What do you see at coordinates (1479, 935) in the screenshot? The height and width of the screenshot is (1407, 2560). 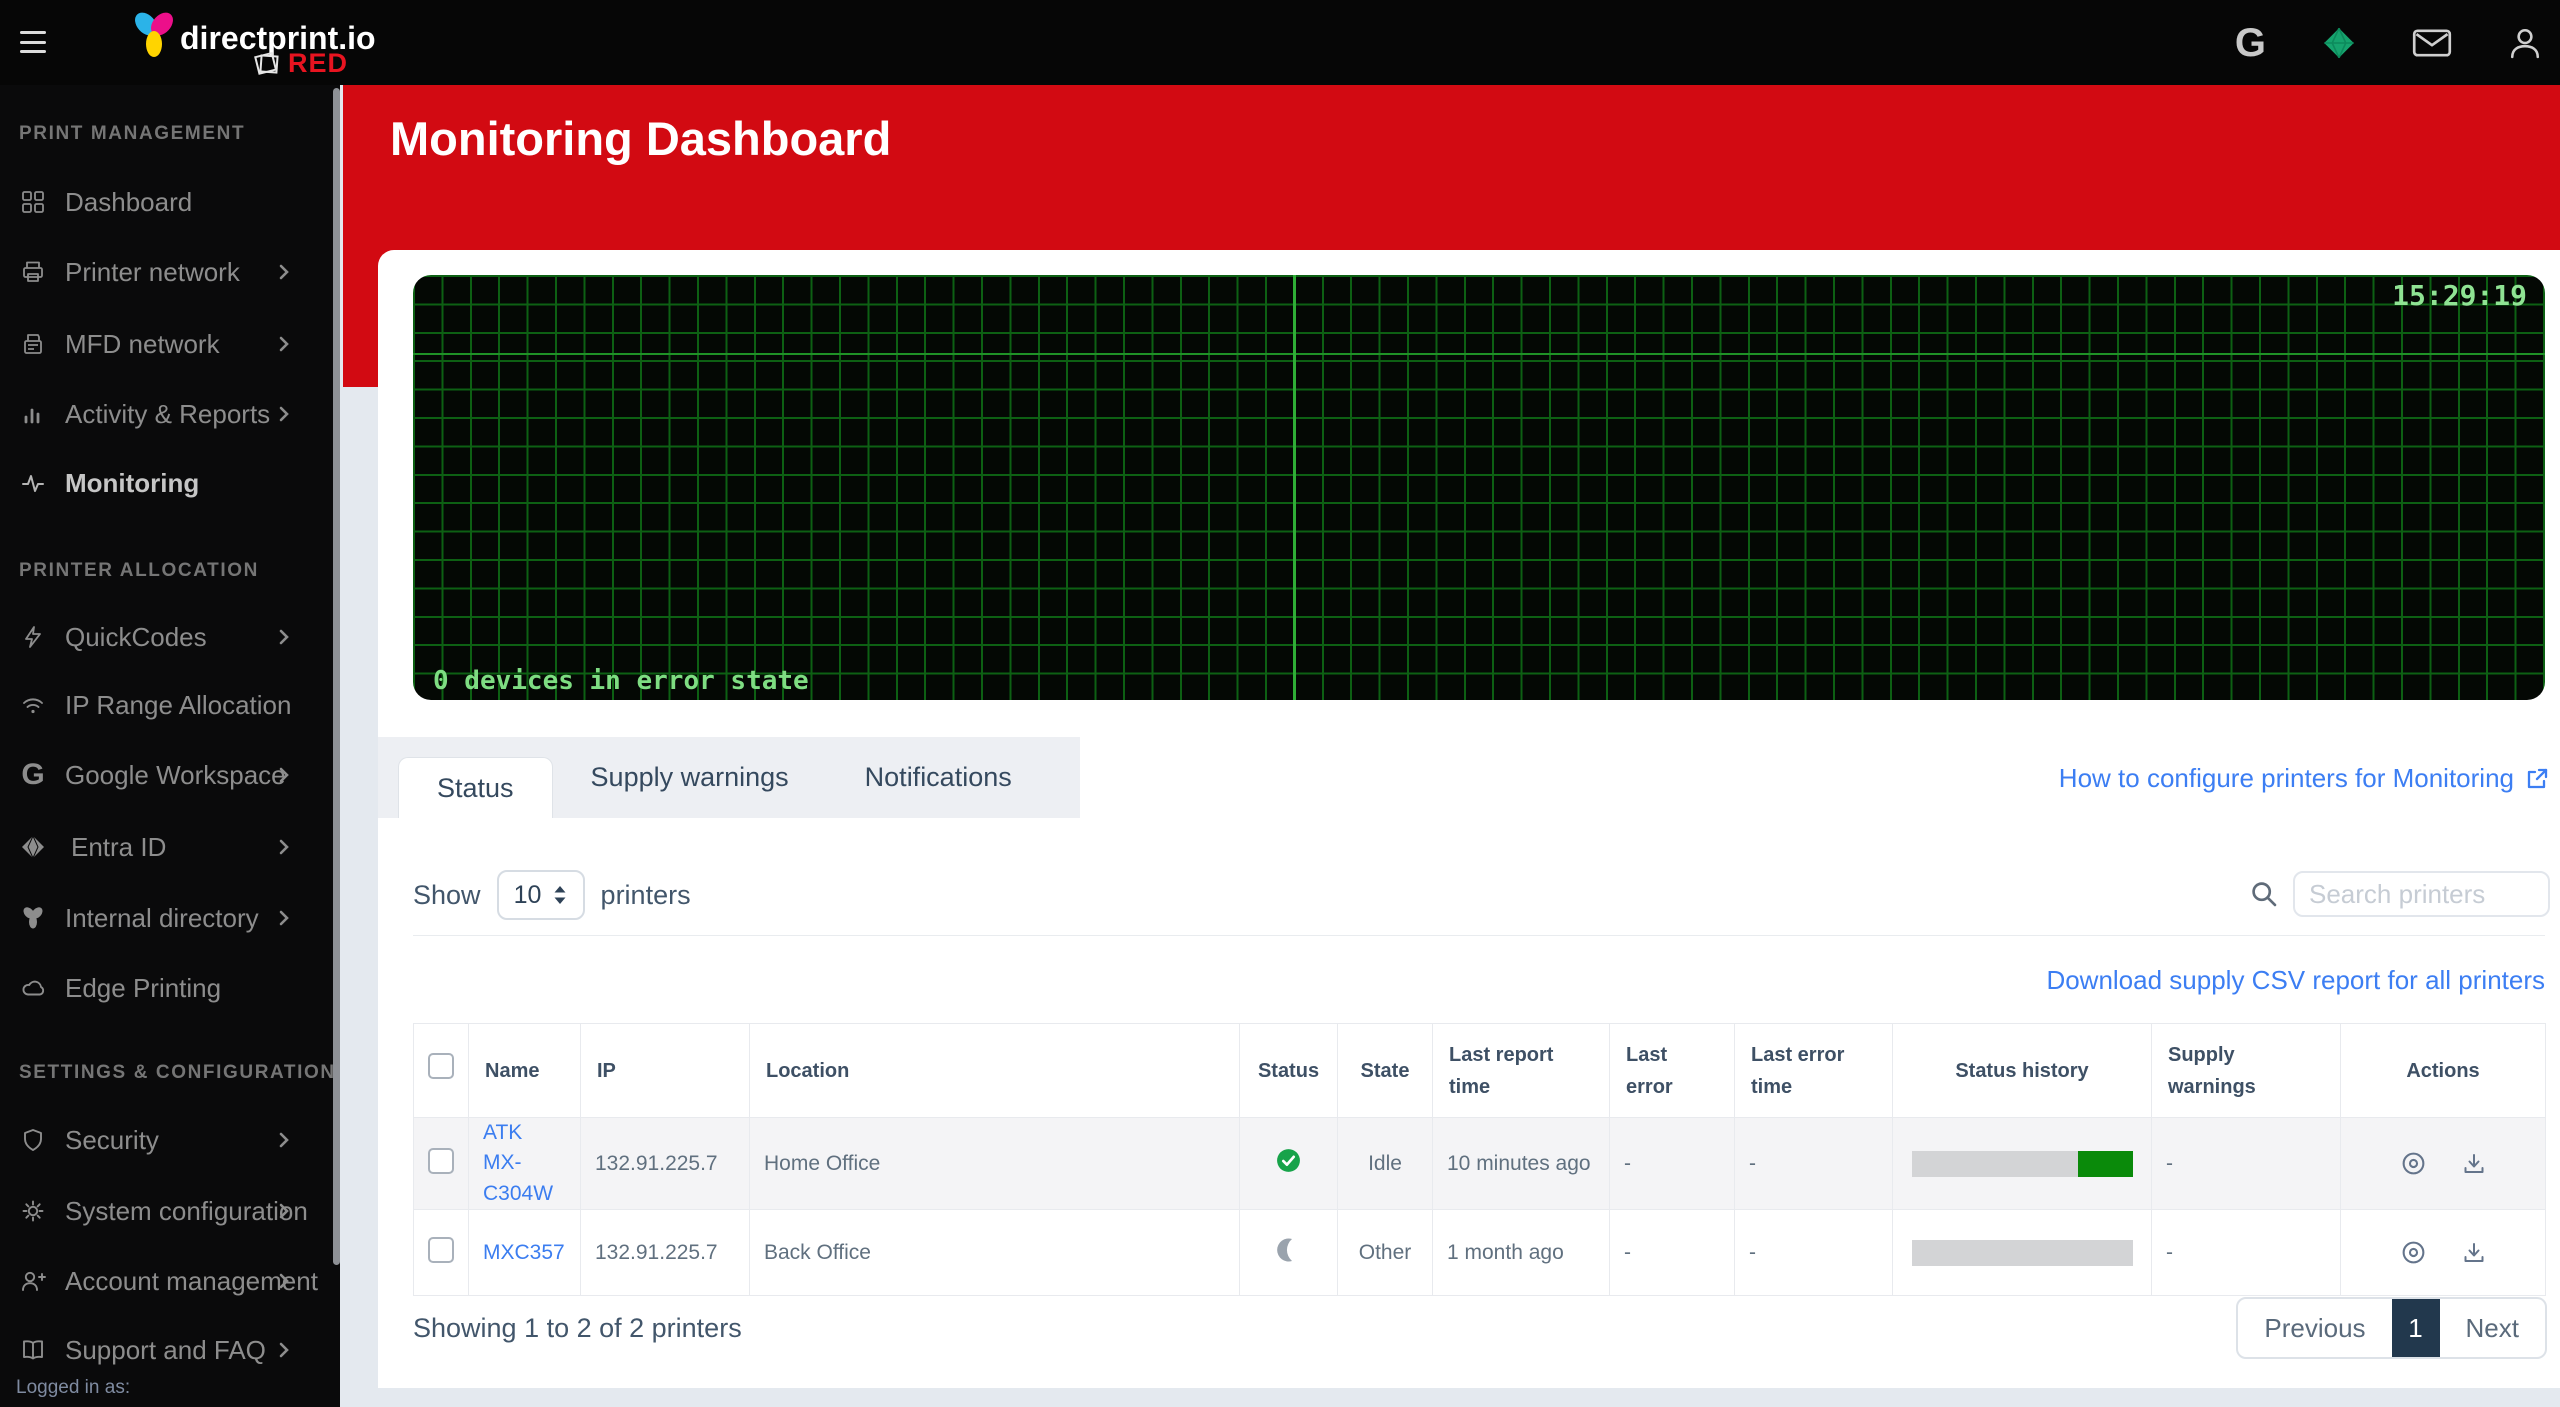 I see `section-divider` at bounding box center [1479, 935].